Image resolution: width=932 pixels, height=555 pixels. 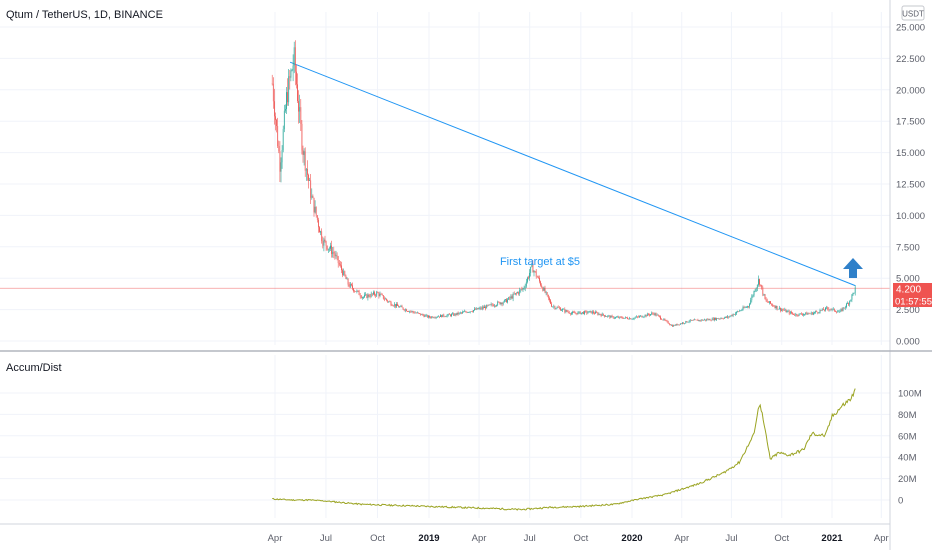 I want to click on time-tick-label: Jul, so click(x=530, y=538).